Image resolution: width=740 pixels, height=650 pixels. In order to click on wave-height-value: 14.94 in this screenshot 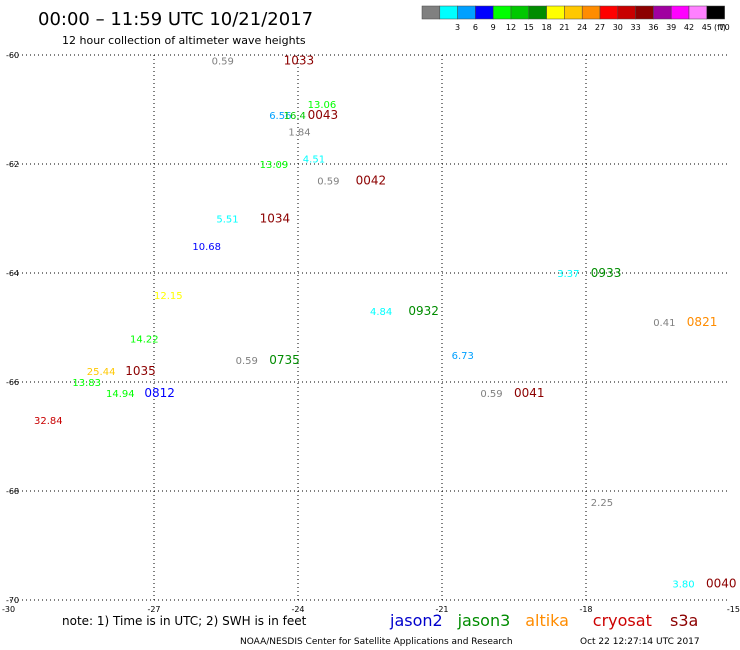, I will do `click(120, 394)`.